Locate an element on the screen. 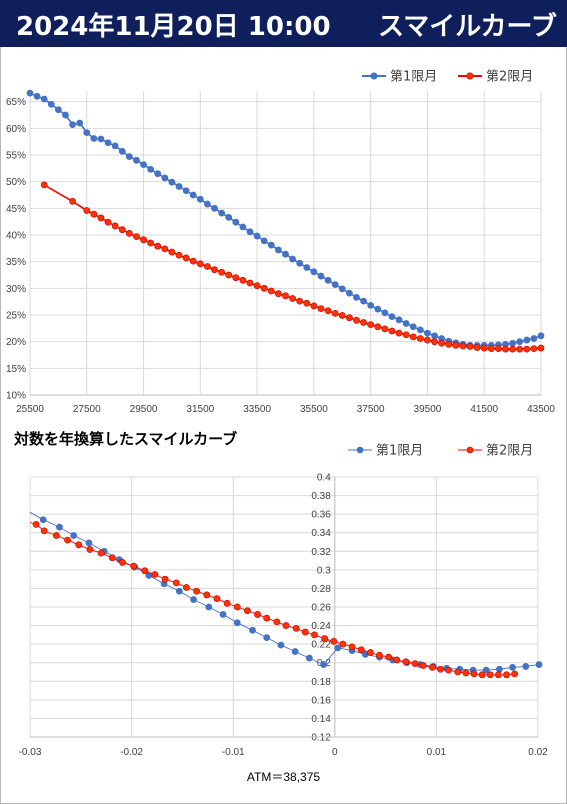 The image size is (567, 804). y-tick-label: 25% is located at coordinates (16, 316).